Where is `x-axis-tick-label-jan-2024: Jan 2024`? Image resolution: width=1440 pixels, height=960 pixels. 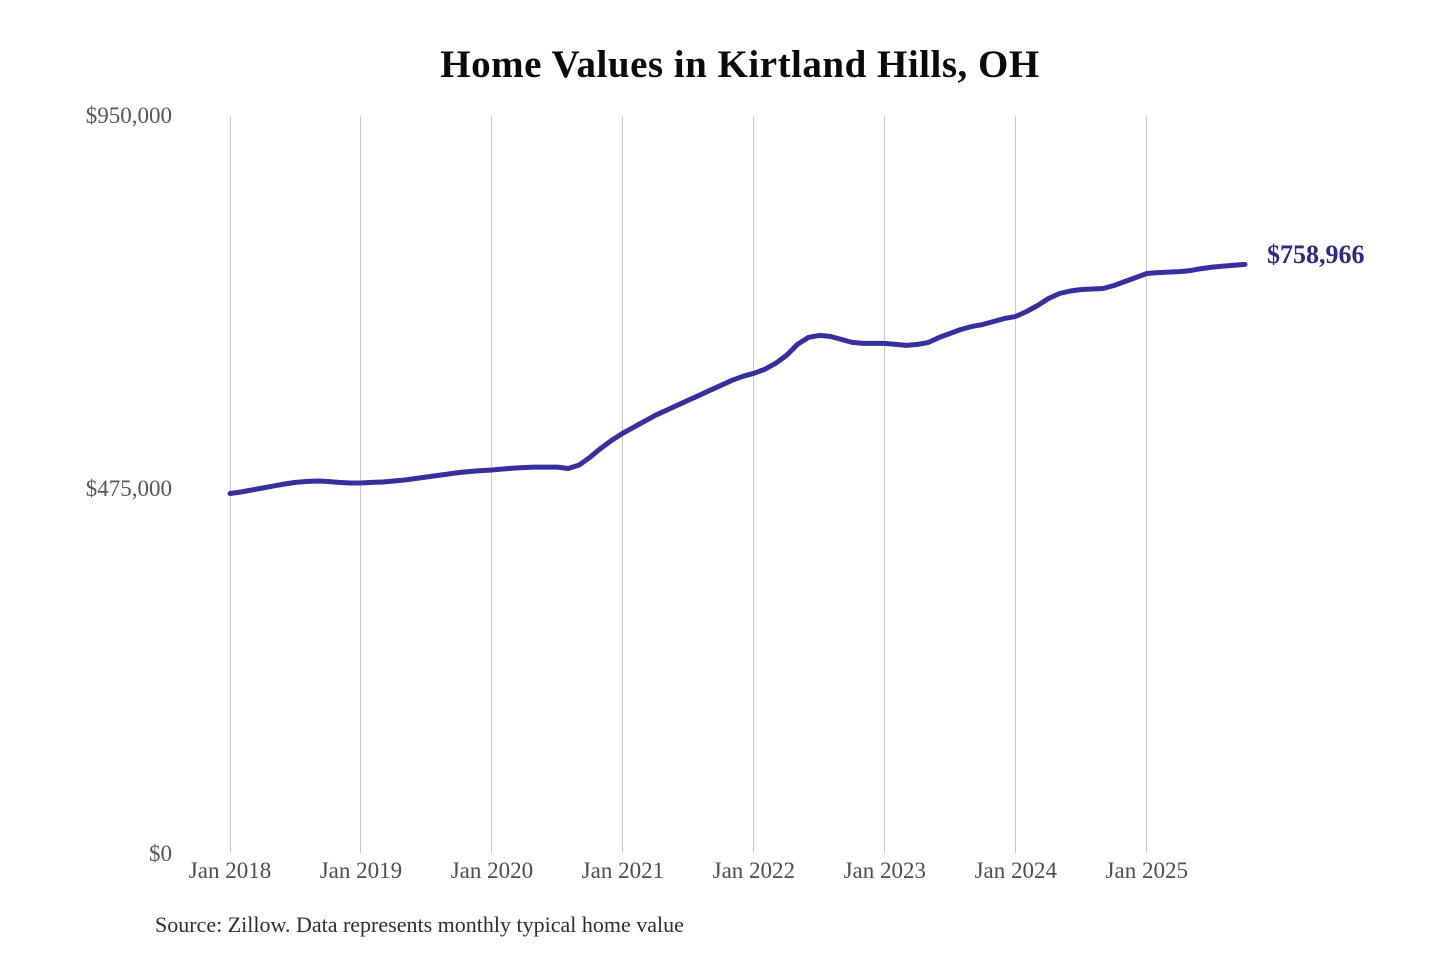 x-axis-tick-label-jan-2024: Jan 2024 is located at coordinates (1015, 870).